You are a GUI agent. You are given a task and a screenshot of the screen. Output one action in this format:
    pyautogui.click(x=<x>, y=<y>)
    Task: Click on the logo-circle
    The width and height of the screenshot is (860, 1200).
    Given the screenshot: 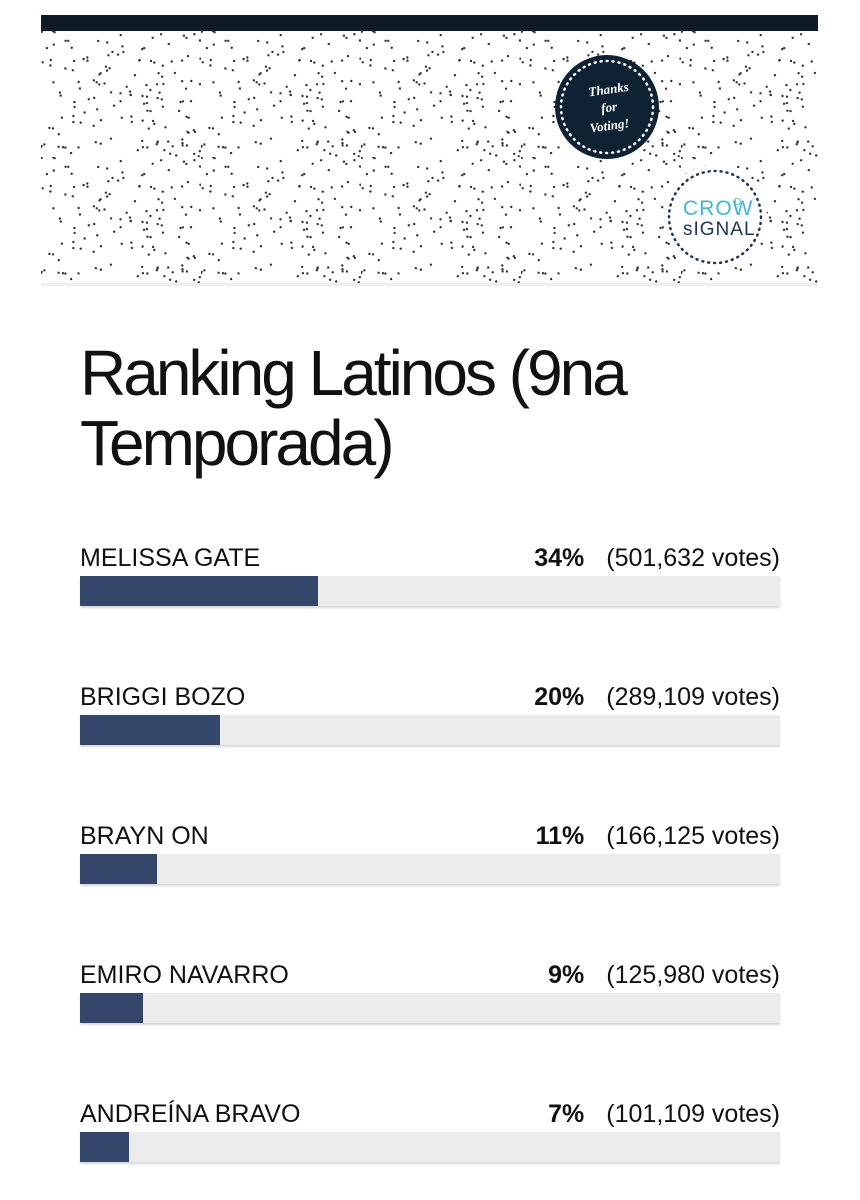 What is the action you would take?
    pyautogui.click(x=715, y=217)
    